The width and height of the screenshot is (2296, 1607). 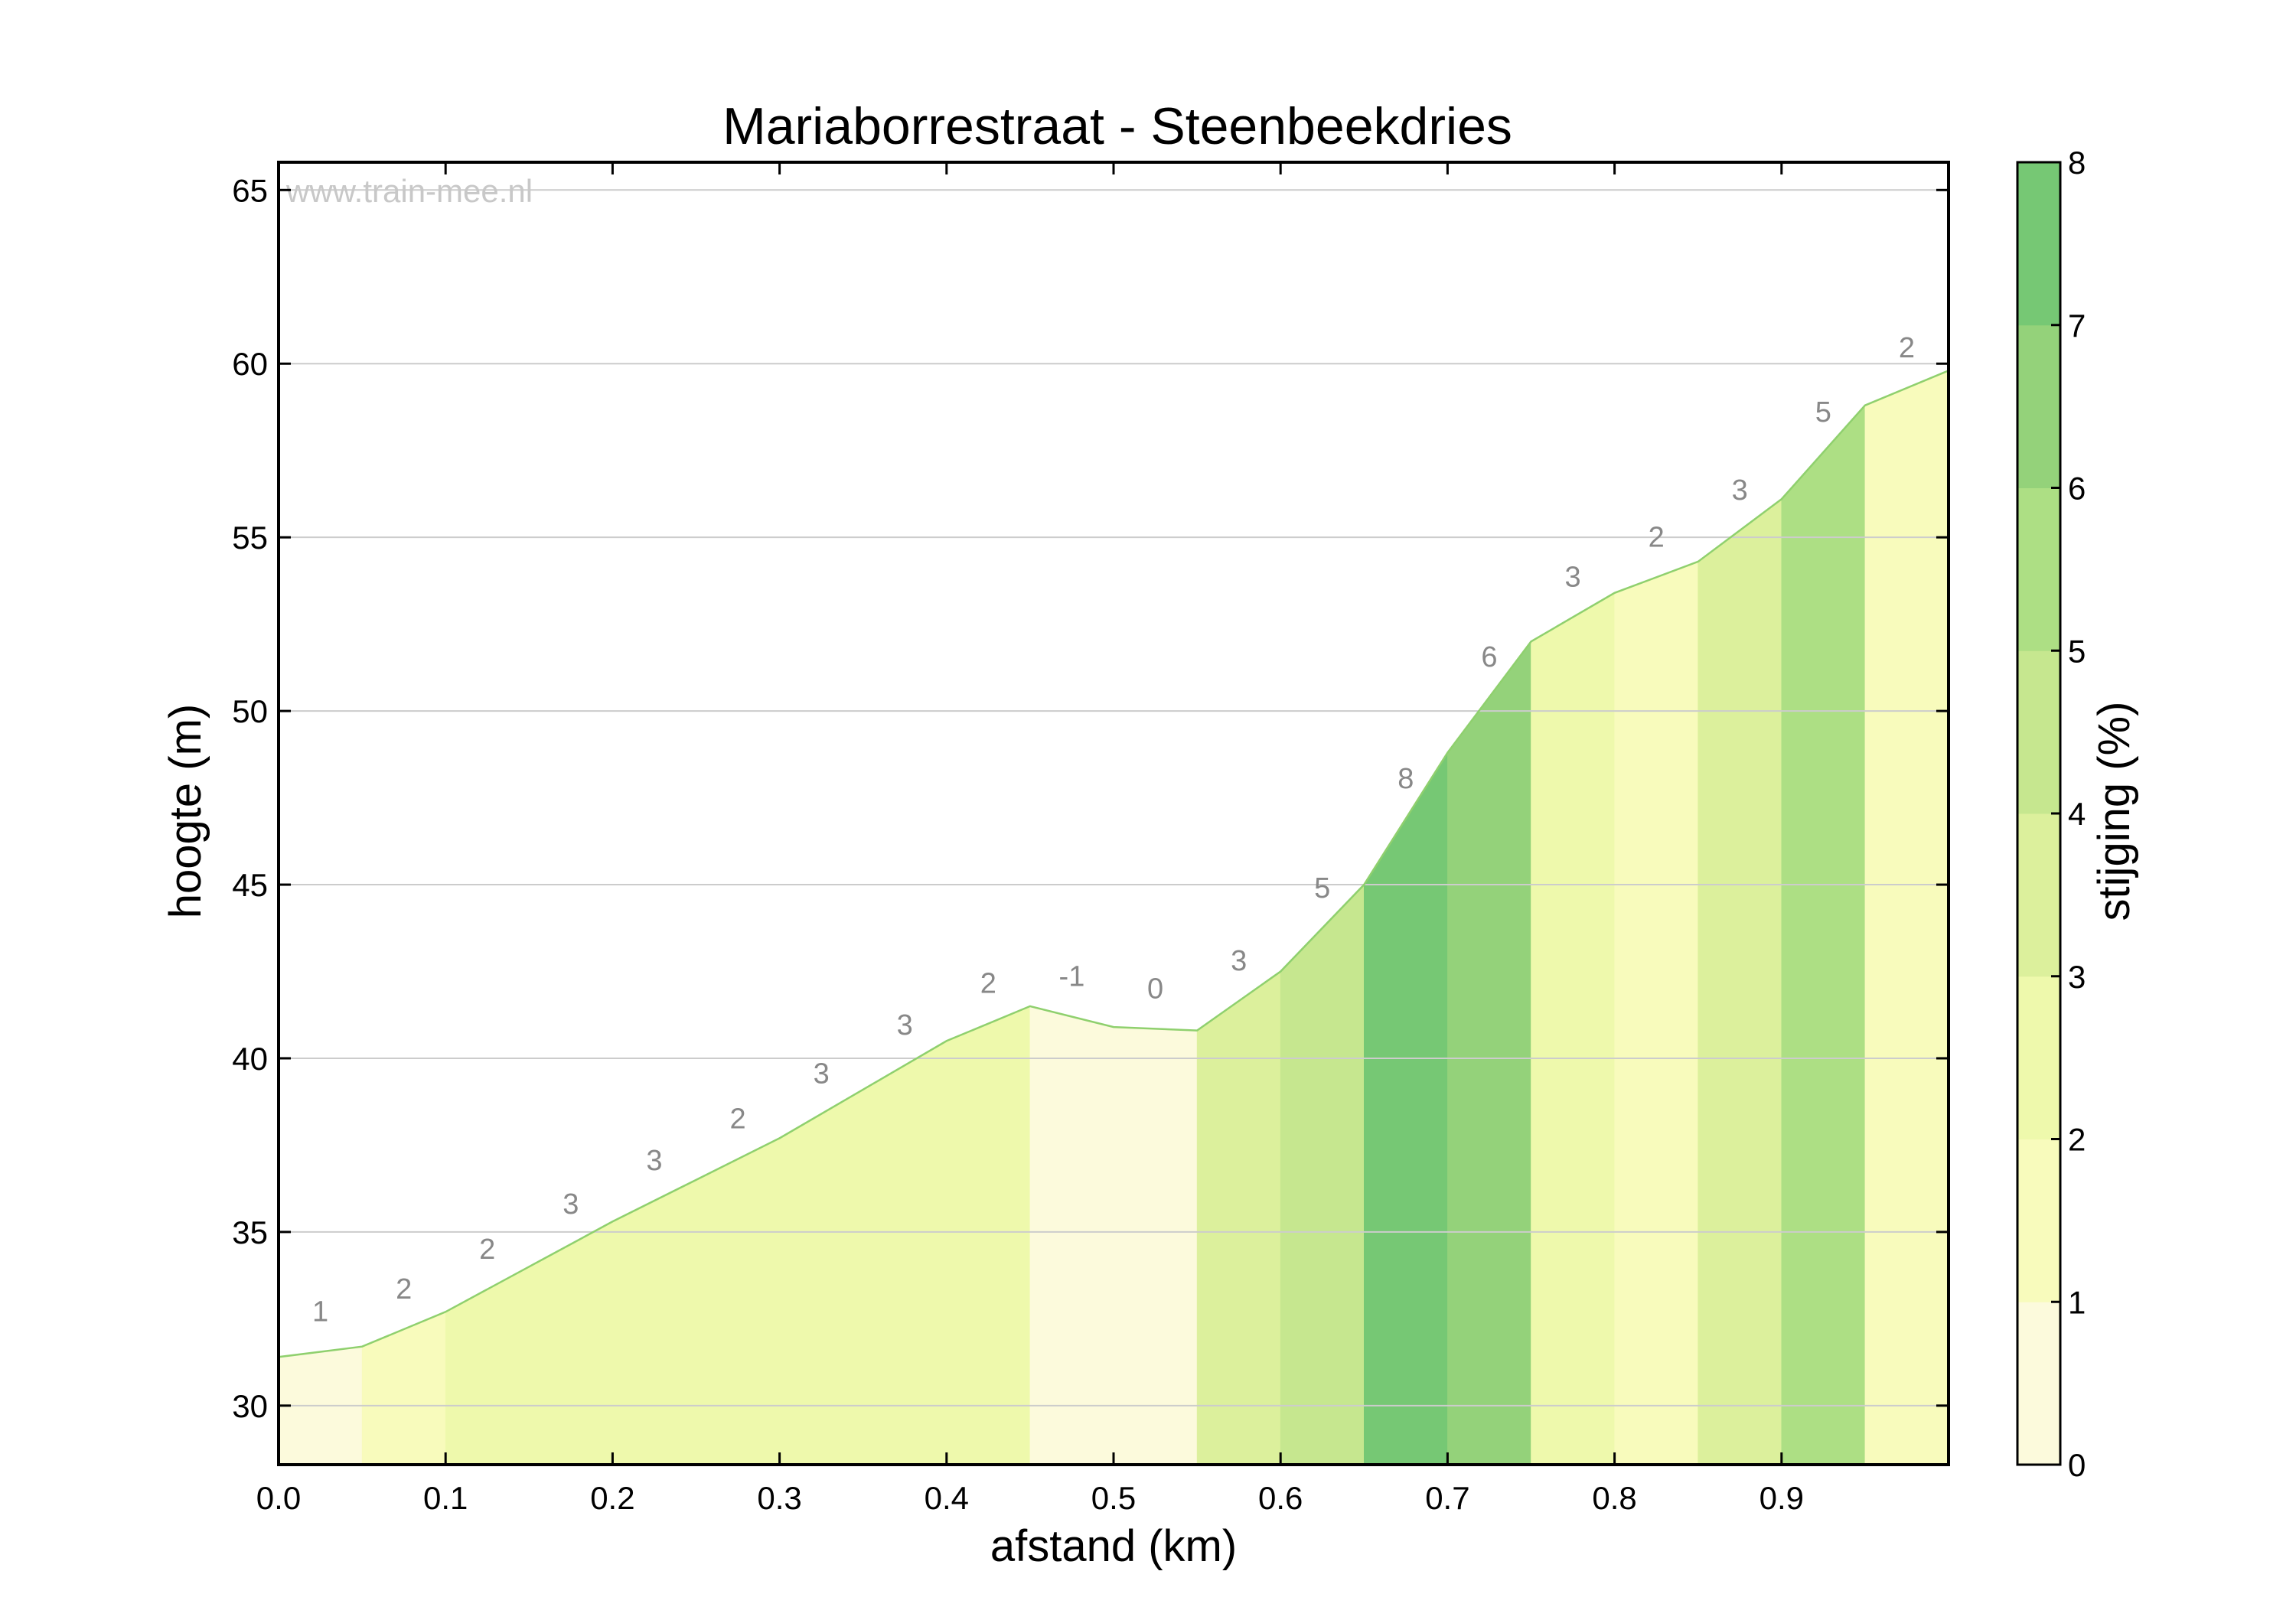 What do you see at coordinates (1447, 1498) in the screenshot?
I see `x-tick-label: 0.7` at bounding box center [1447, 1498].